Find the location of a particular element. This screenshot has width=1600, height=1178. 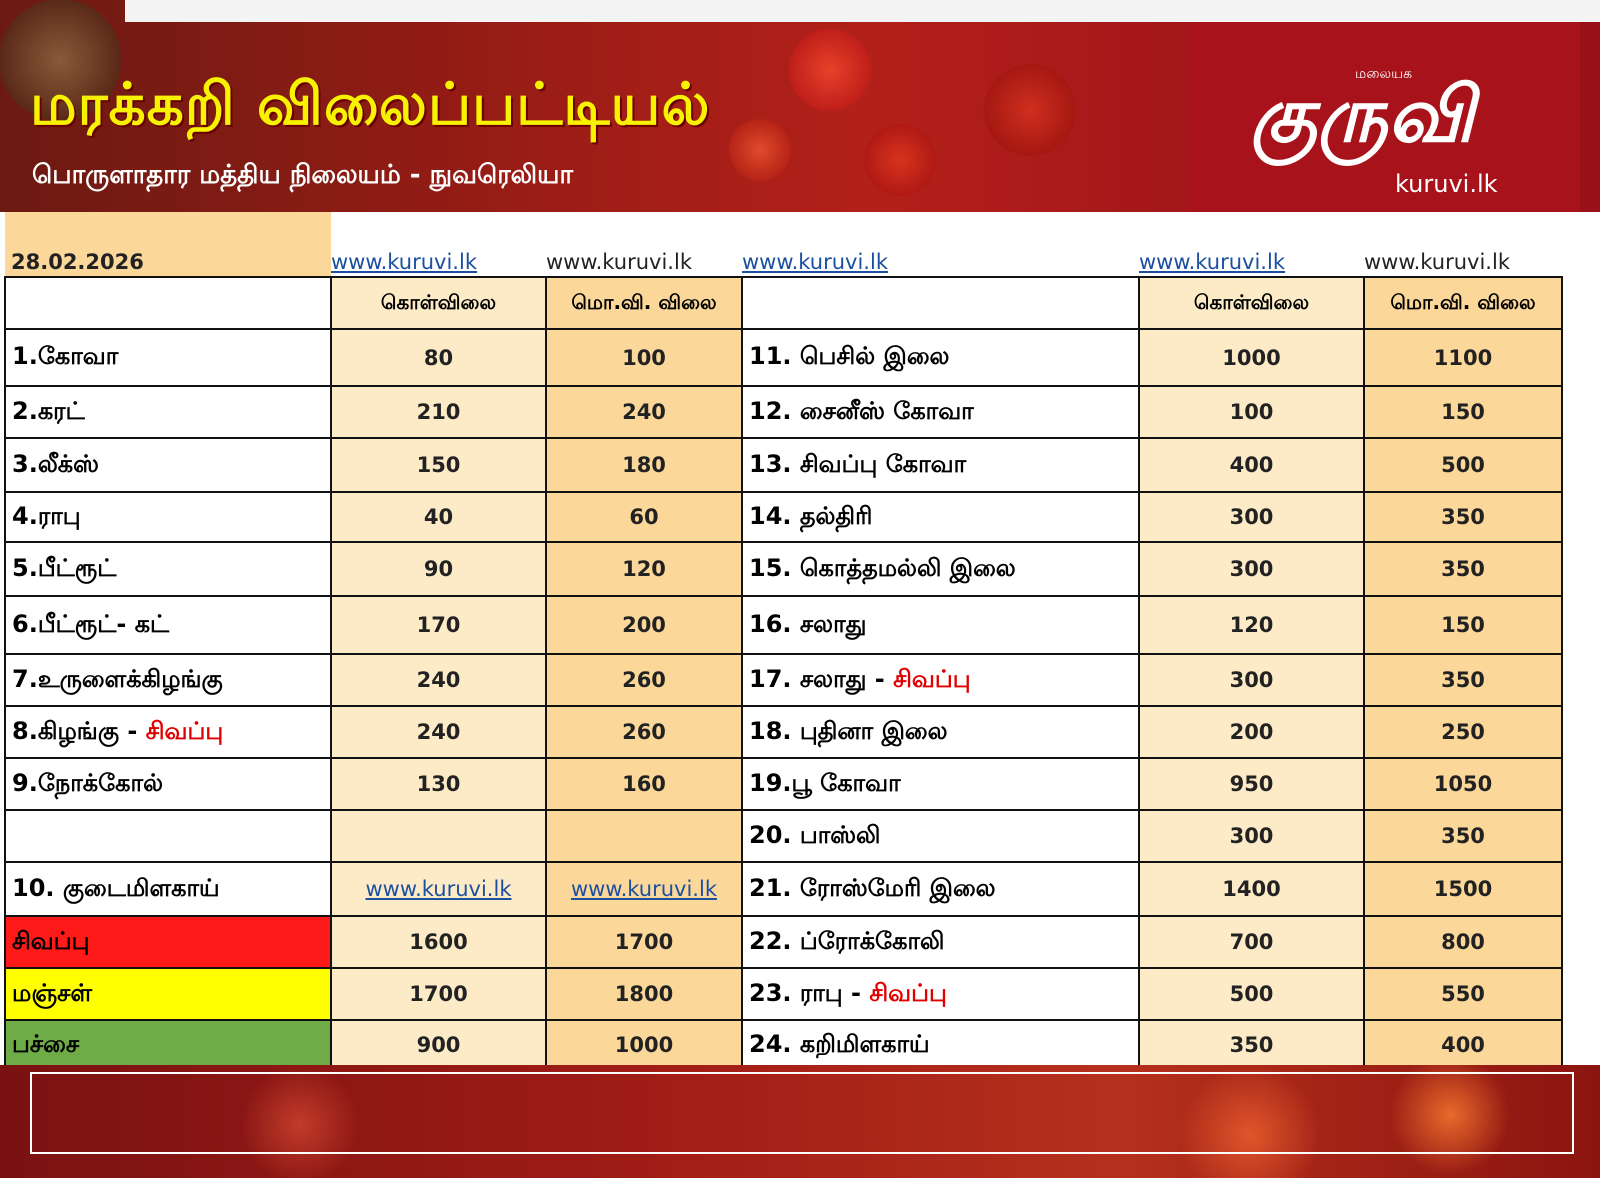

vegetable-label: 6.பீட்ரூட்- கட் is located at coordinates (91, 623).